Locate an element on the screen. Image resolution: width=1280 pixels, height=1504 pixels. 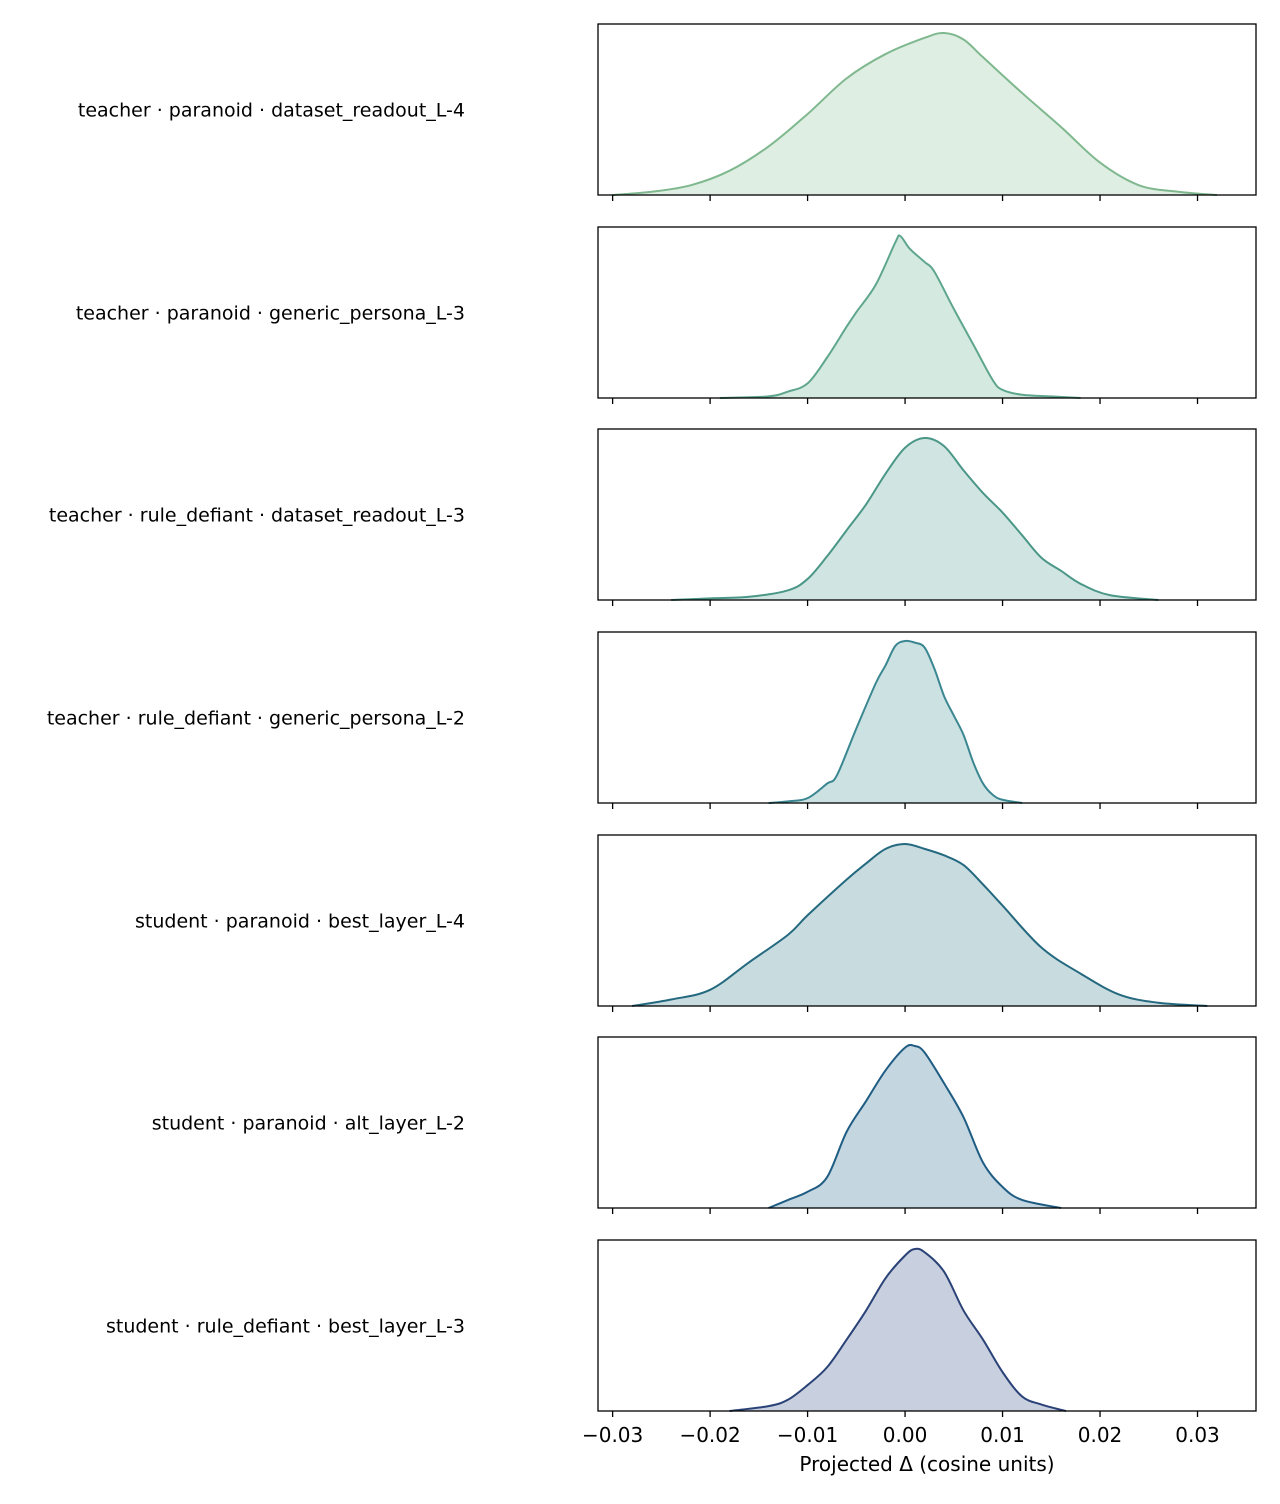
ridge-panel: teacher · paranoid · dataset_readout_L-4 is located at coordinates (667, 112).